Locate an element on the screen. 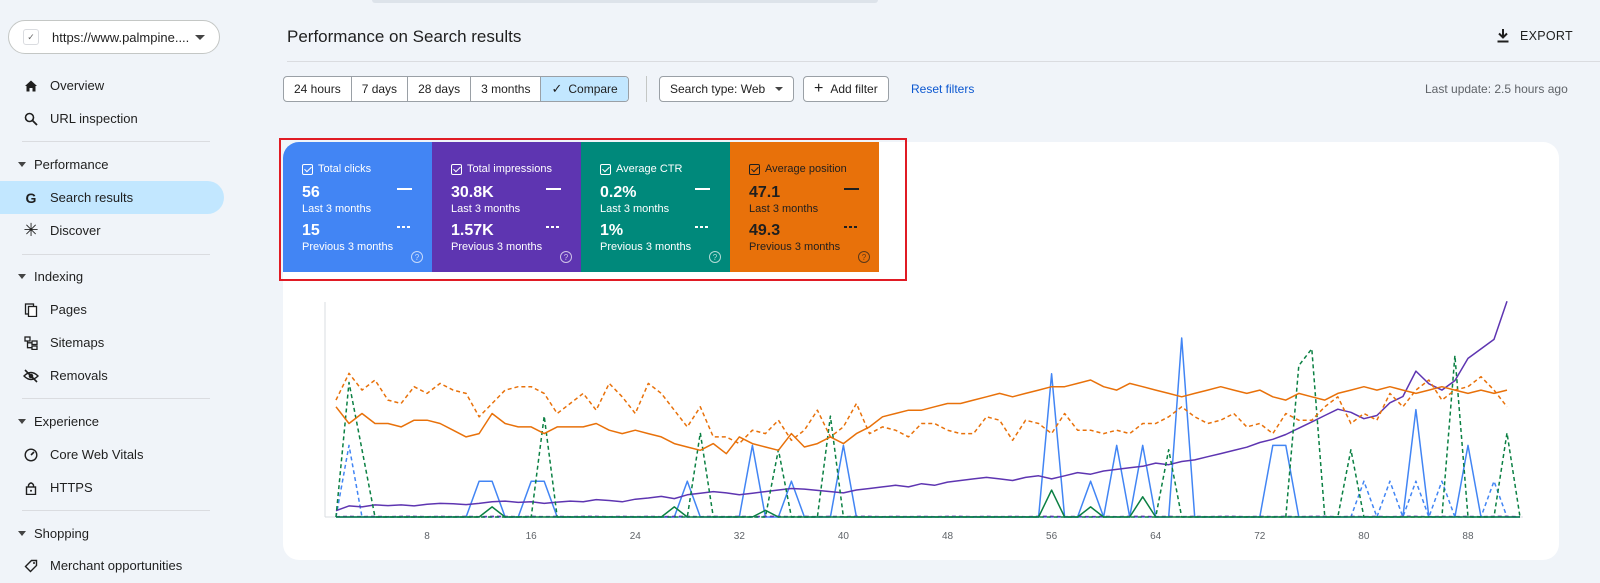 This screenshot has height=583, width=1600. nav-https: HTTPS is located at coordinates (112, 487).